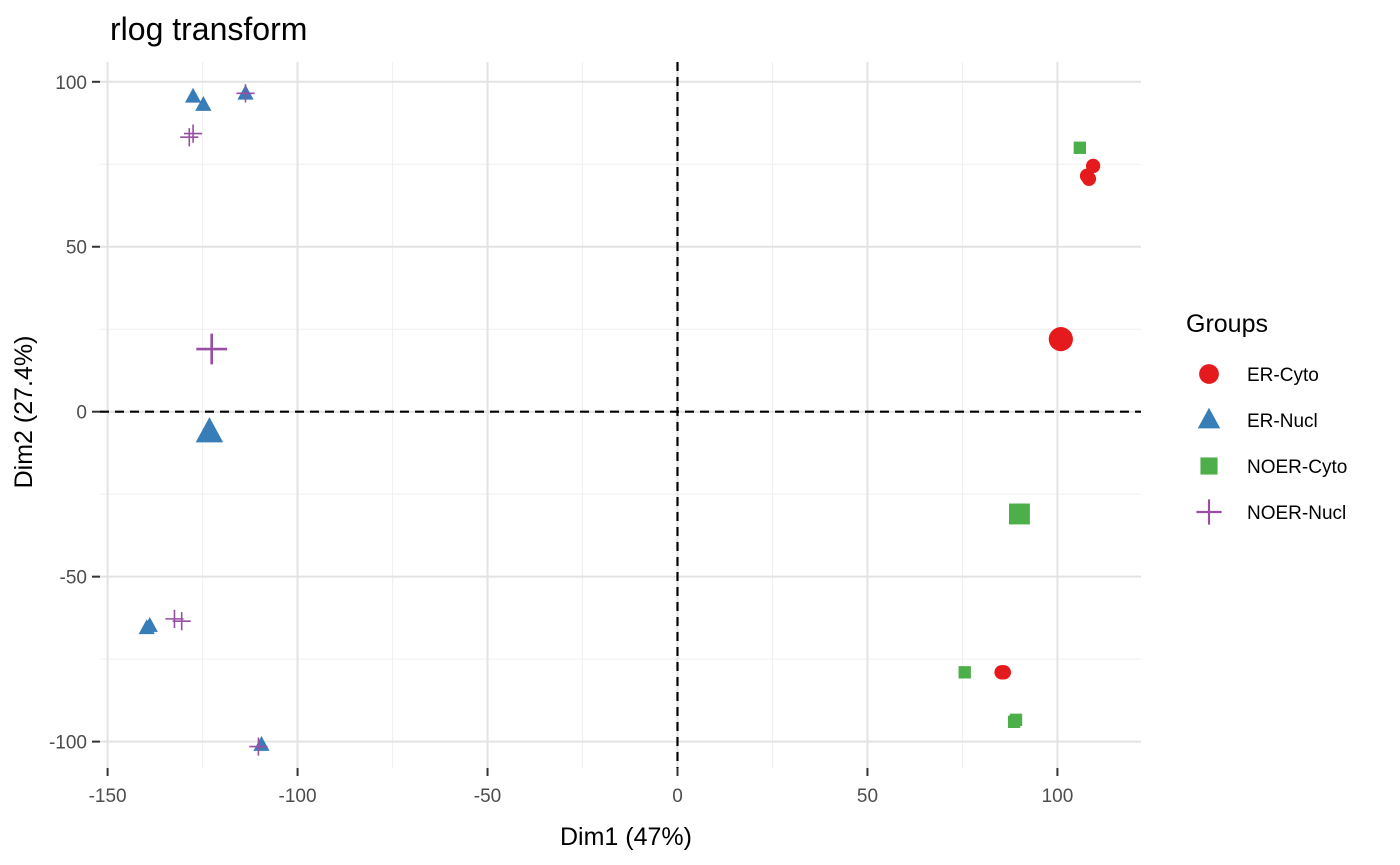 The height and width of the screenshot is (865, 1400). What do you see at coordinates (1296, 513) in the screenshot?
I see `legend-label: NOER-Nucl` at bounding box center [1296, 513].